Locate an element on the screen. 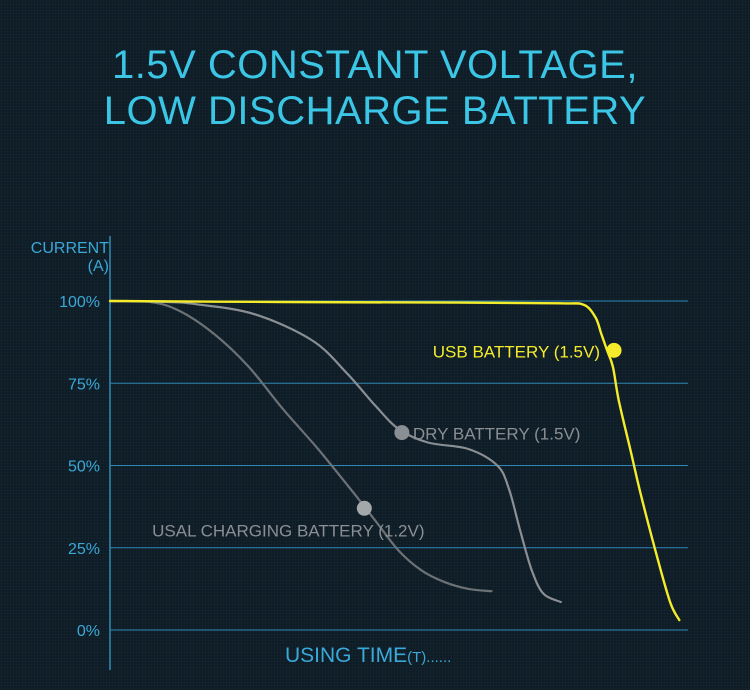  y-axis-unit-label: (A) is located at coordinates (98, 266).